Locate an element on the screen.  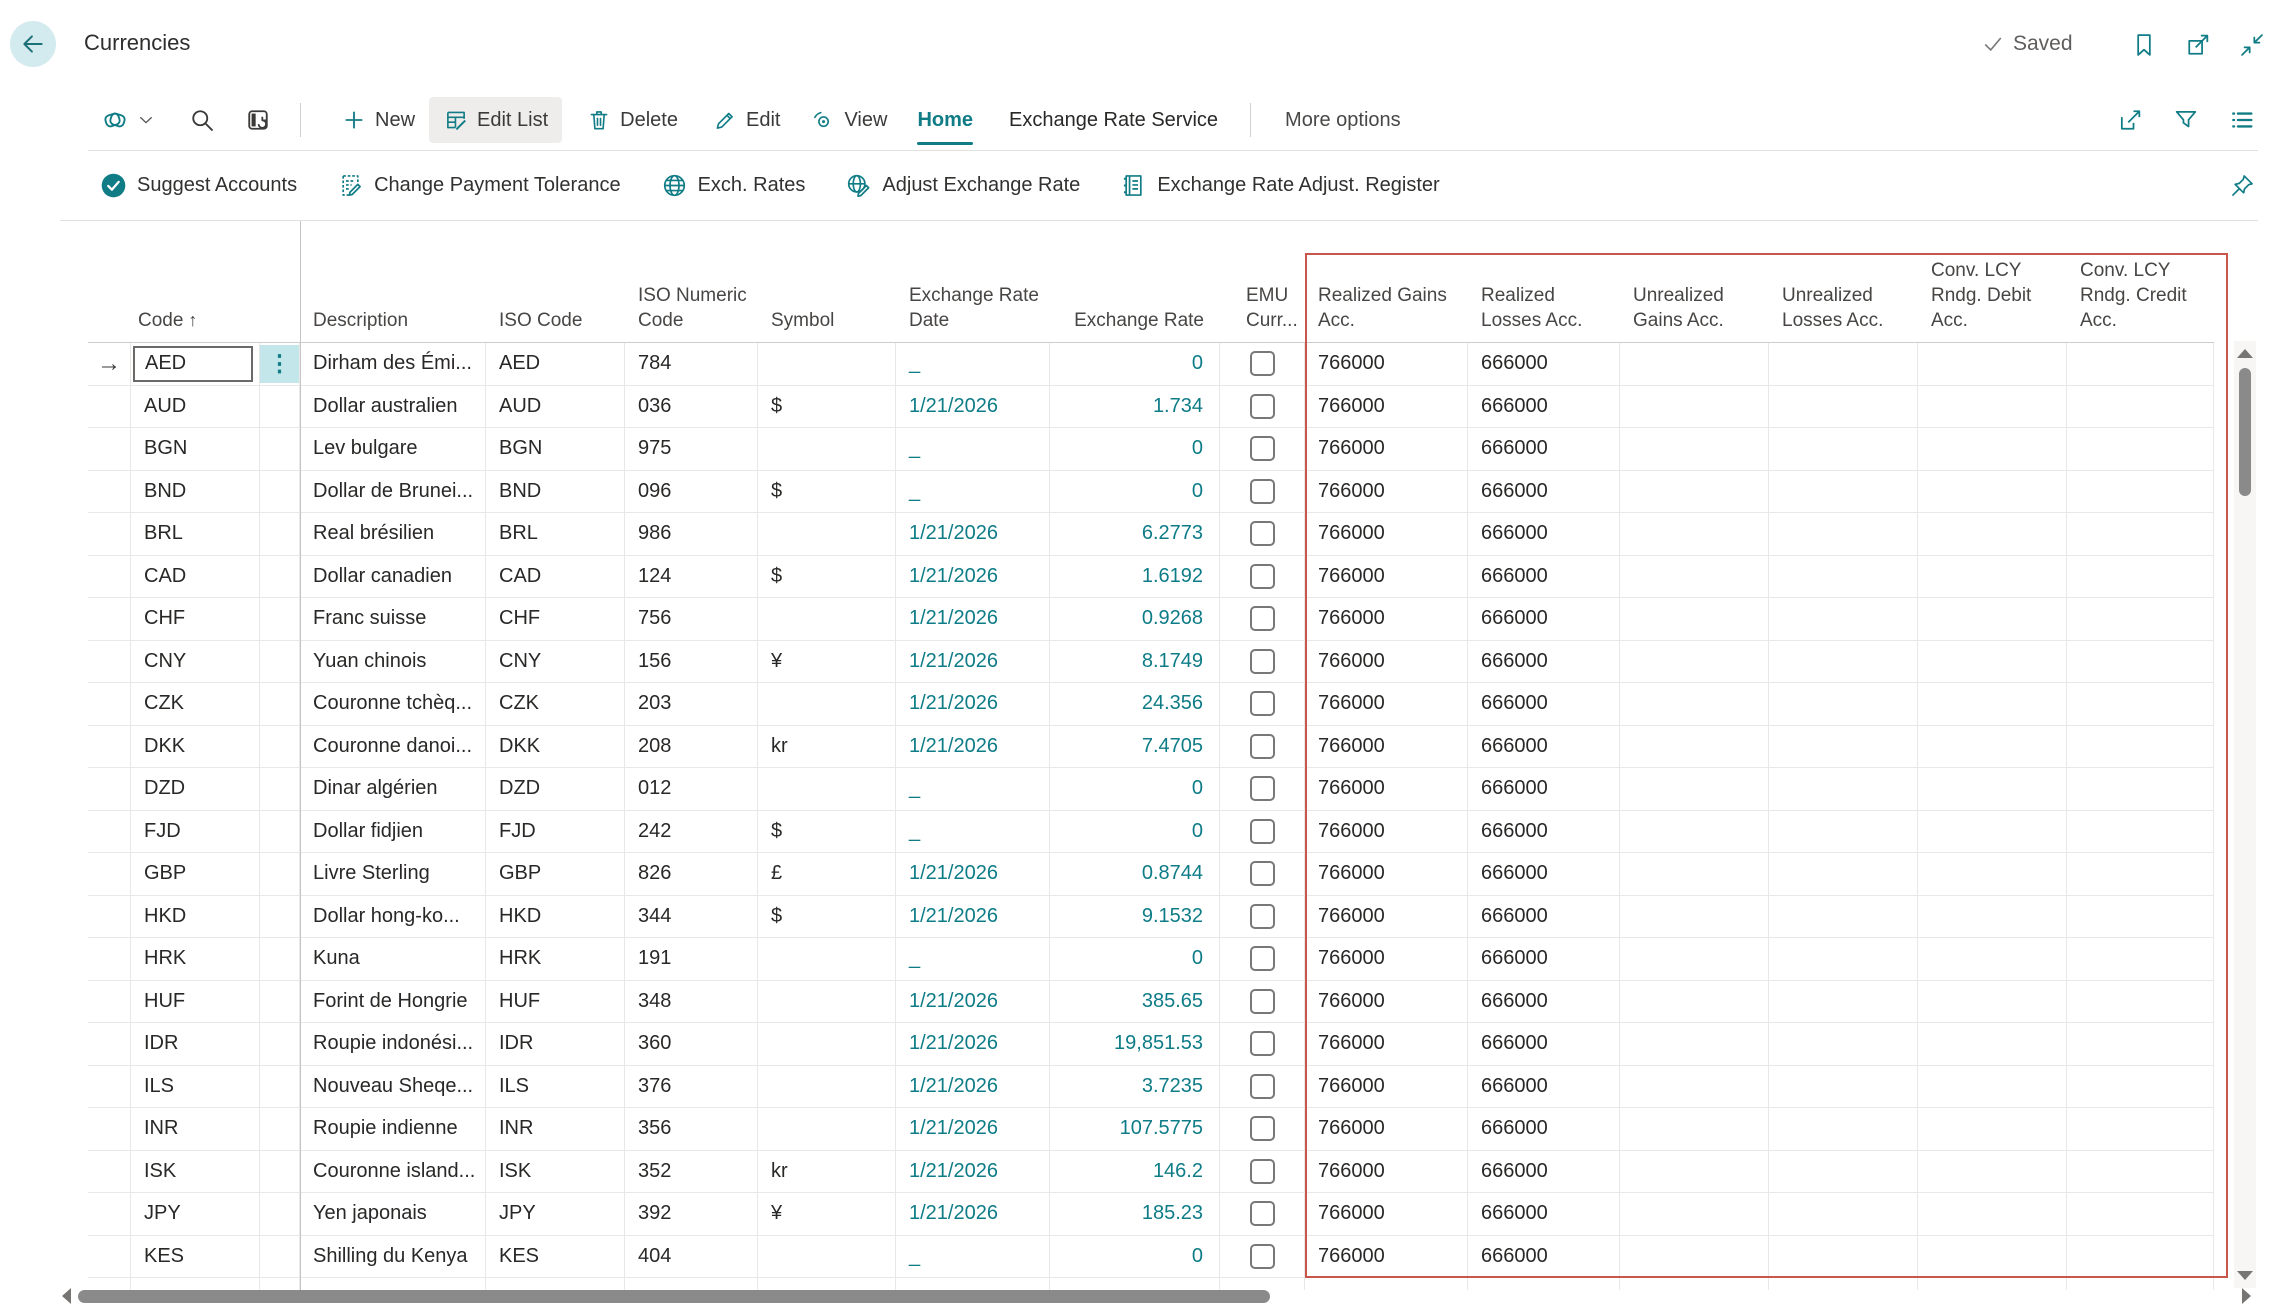
cell-code: DKK is located at coordinates (195, 746).